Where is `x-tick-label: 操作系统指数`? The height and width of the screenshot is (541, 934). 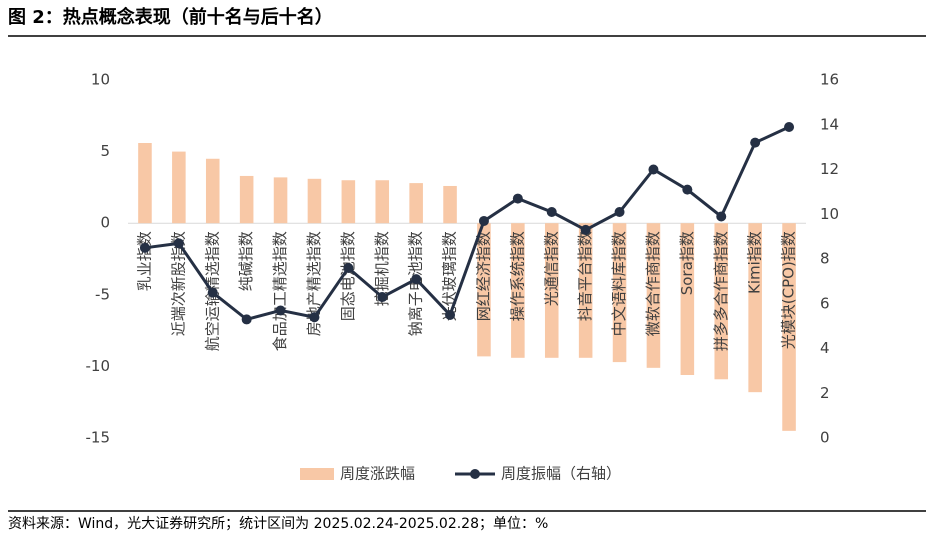
x-tick-label: 操作系统指数 is located at coordinates (517, 276).